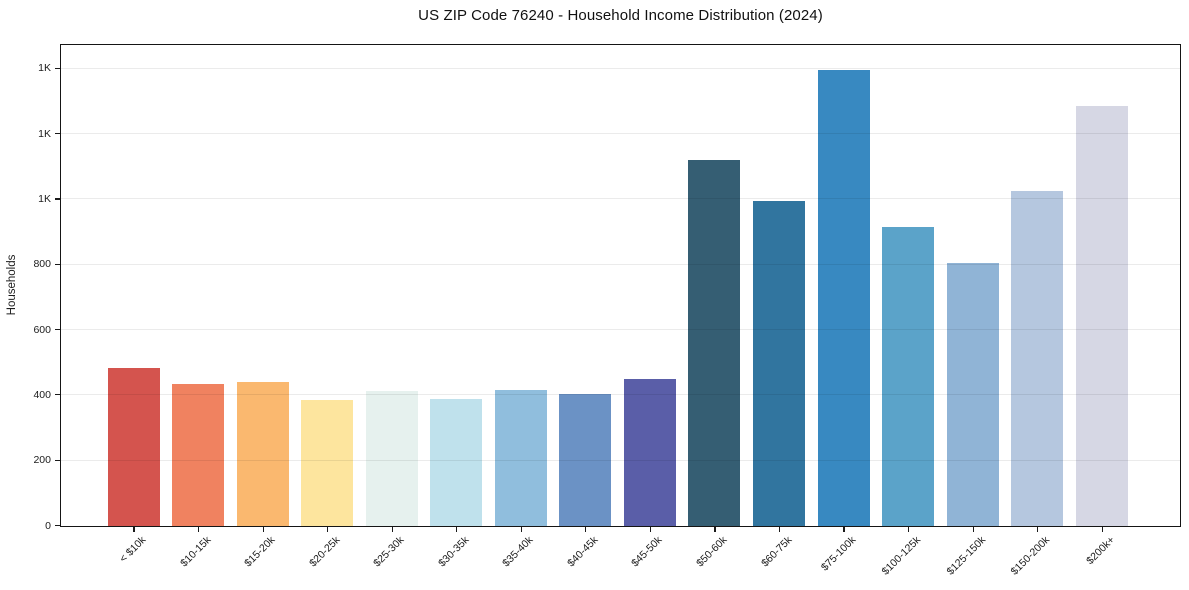  I want to click on y-tick-label: 800, so click(42, 264).